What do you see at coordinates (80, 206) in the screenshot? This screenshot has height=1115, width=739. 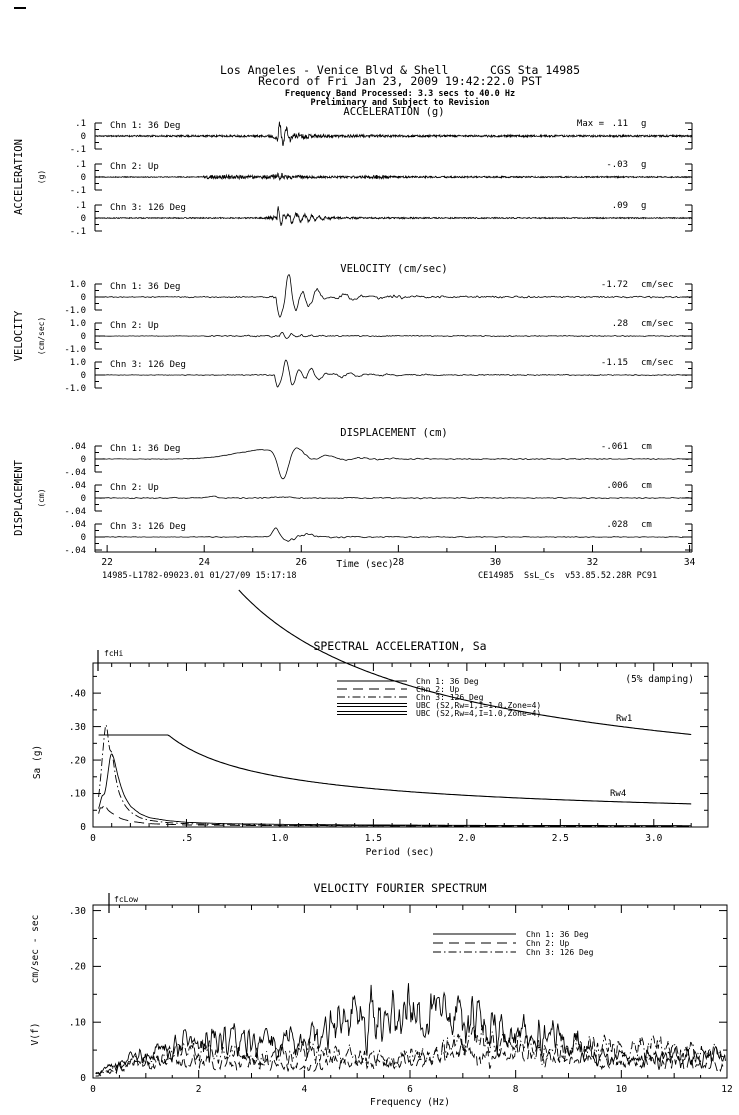 I see `strip-ytick-label: .1` at bounding box center [80, 206].